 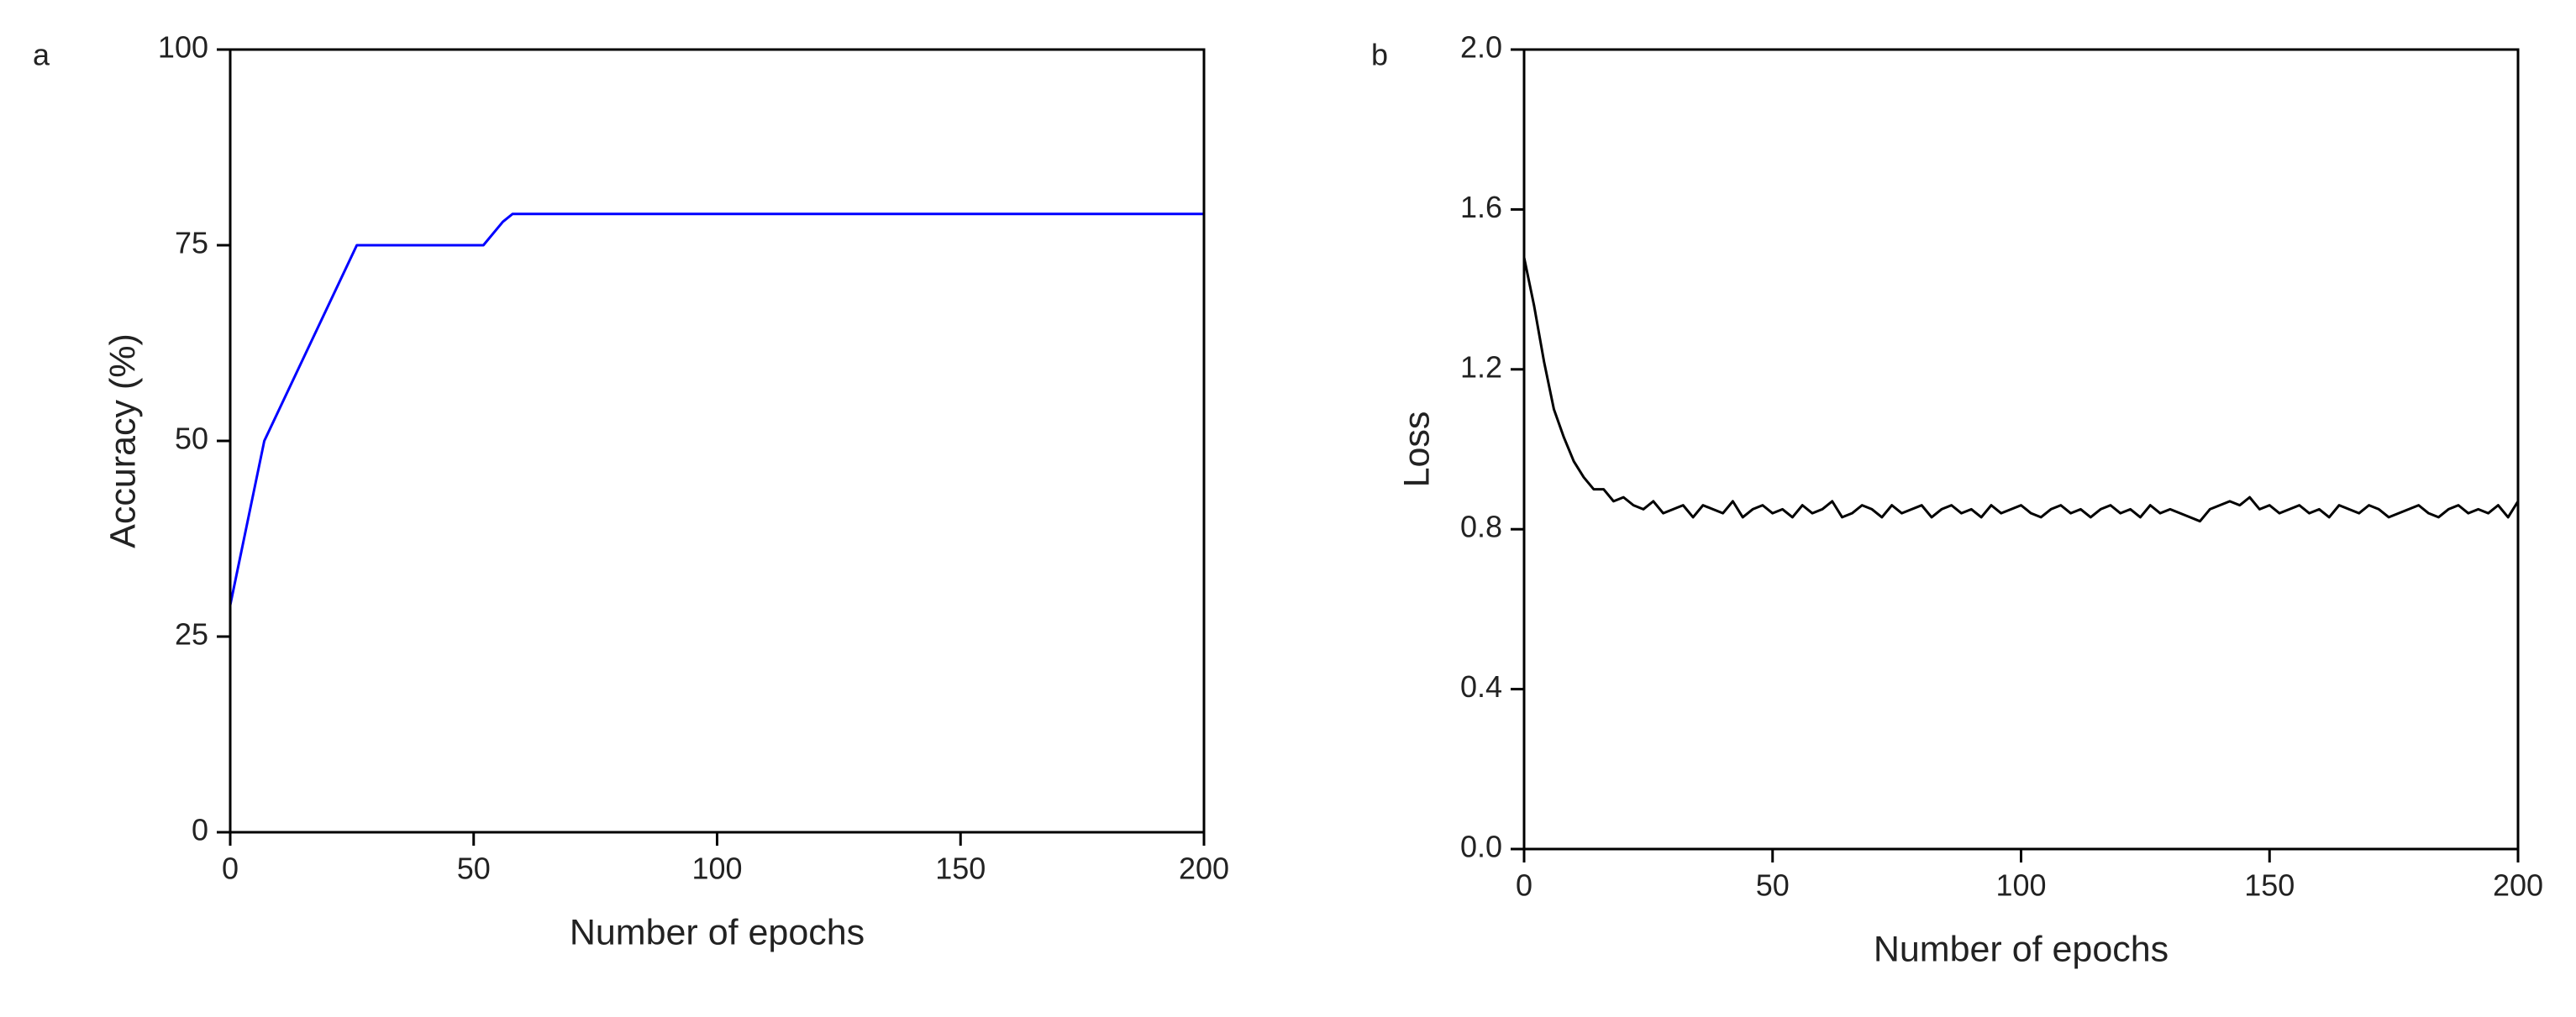 I want to click on y-tick-label: 75, so click(x=191, y=243).